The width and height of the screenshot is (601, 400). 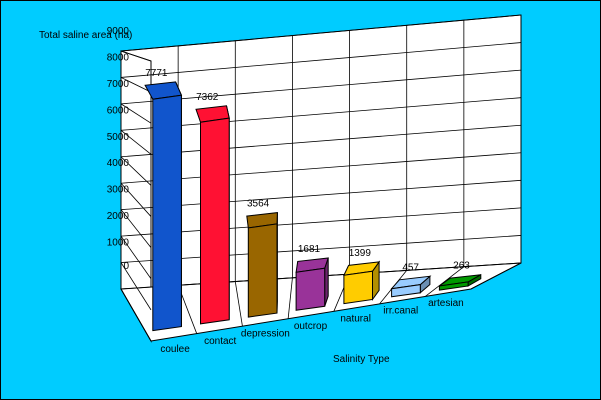 I want to click on data-label: 7362, so click(x=207, y=97).